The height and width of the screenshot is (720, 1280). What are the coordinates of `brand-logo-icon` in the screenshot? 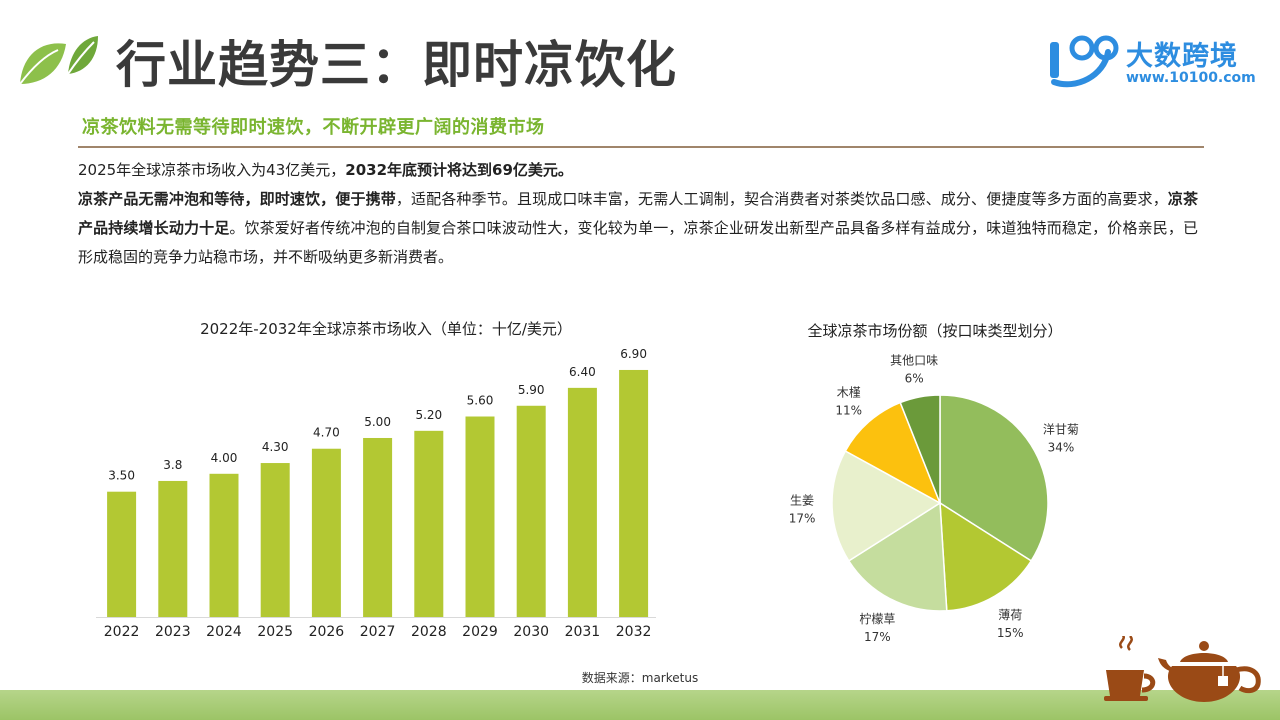 It's located at (1084, 61).